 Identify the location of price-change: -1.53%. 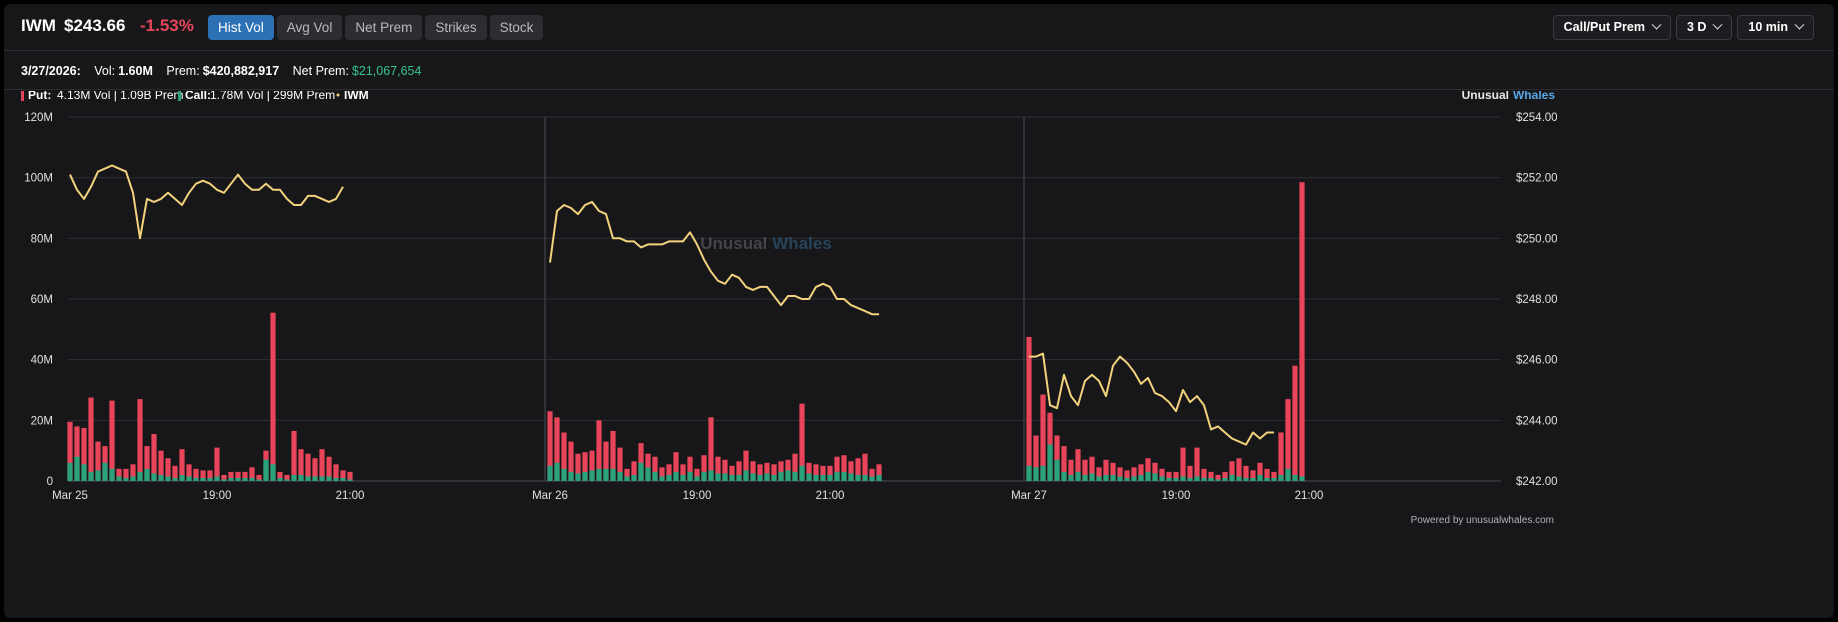
(167, 25).